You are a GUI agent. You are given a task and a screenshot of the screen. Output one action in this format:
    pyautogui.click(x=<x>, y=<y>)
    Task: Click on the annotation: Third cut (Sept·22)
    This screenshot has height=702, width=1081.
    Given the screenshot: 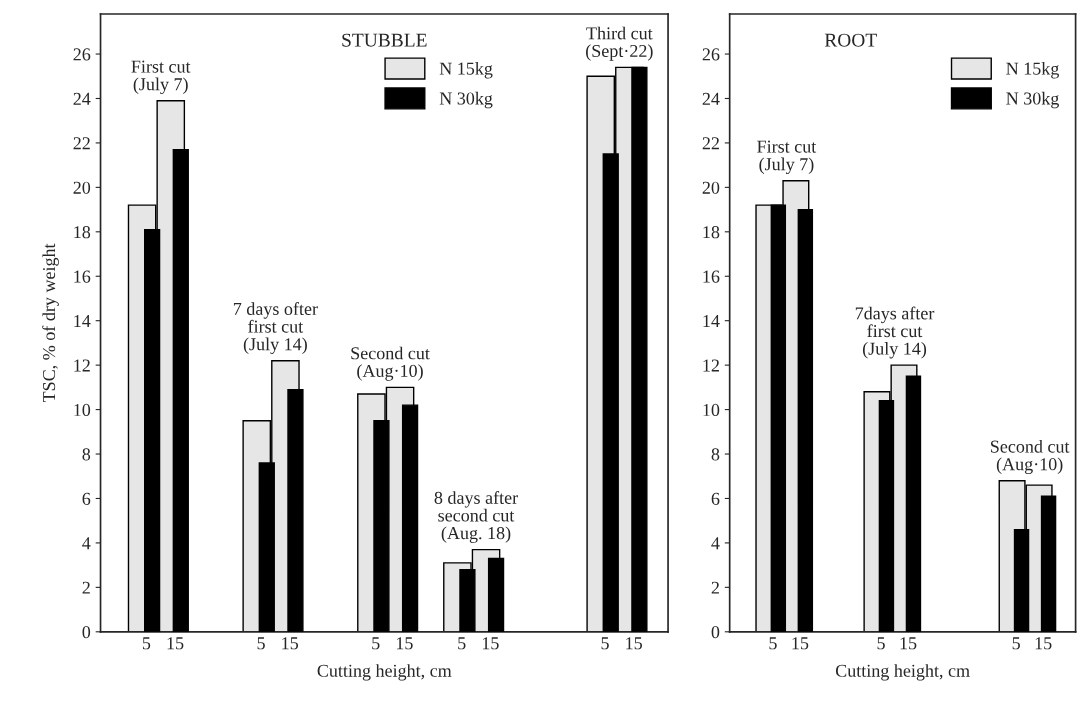 What is the action you would take?
    pyautogui.click(x=619, y=43)
    